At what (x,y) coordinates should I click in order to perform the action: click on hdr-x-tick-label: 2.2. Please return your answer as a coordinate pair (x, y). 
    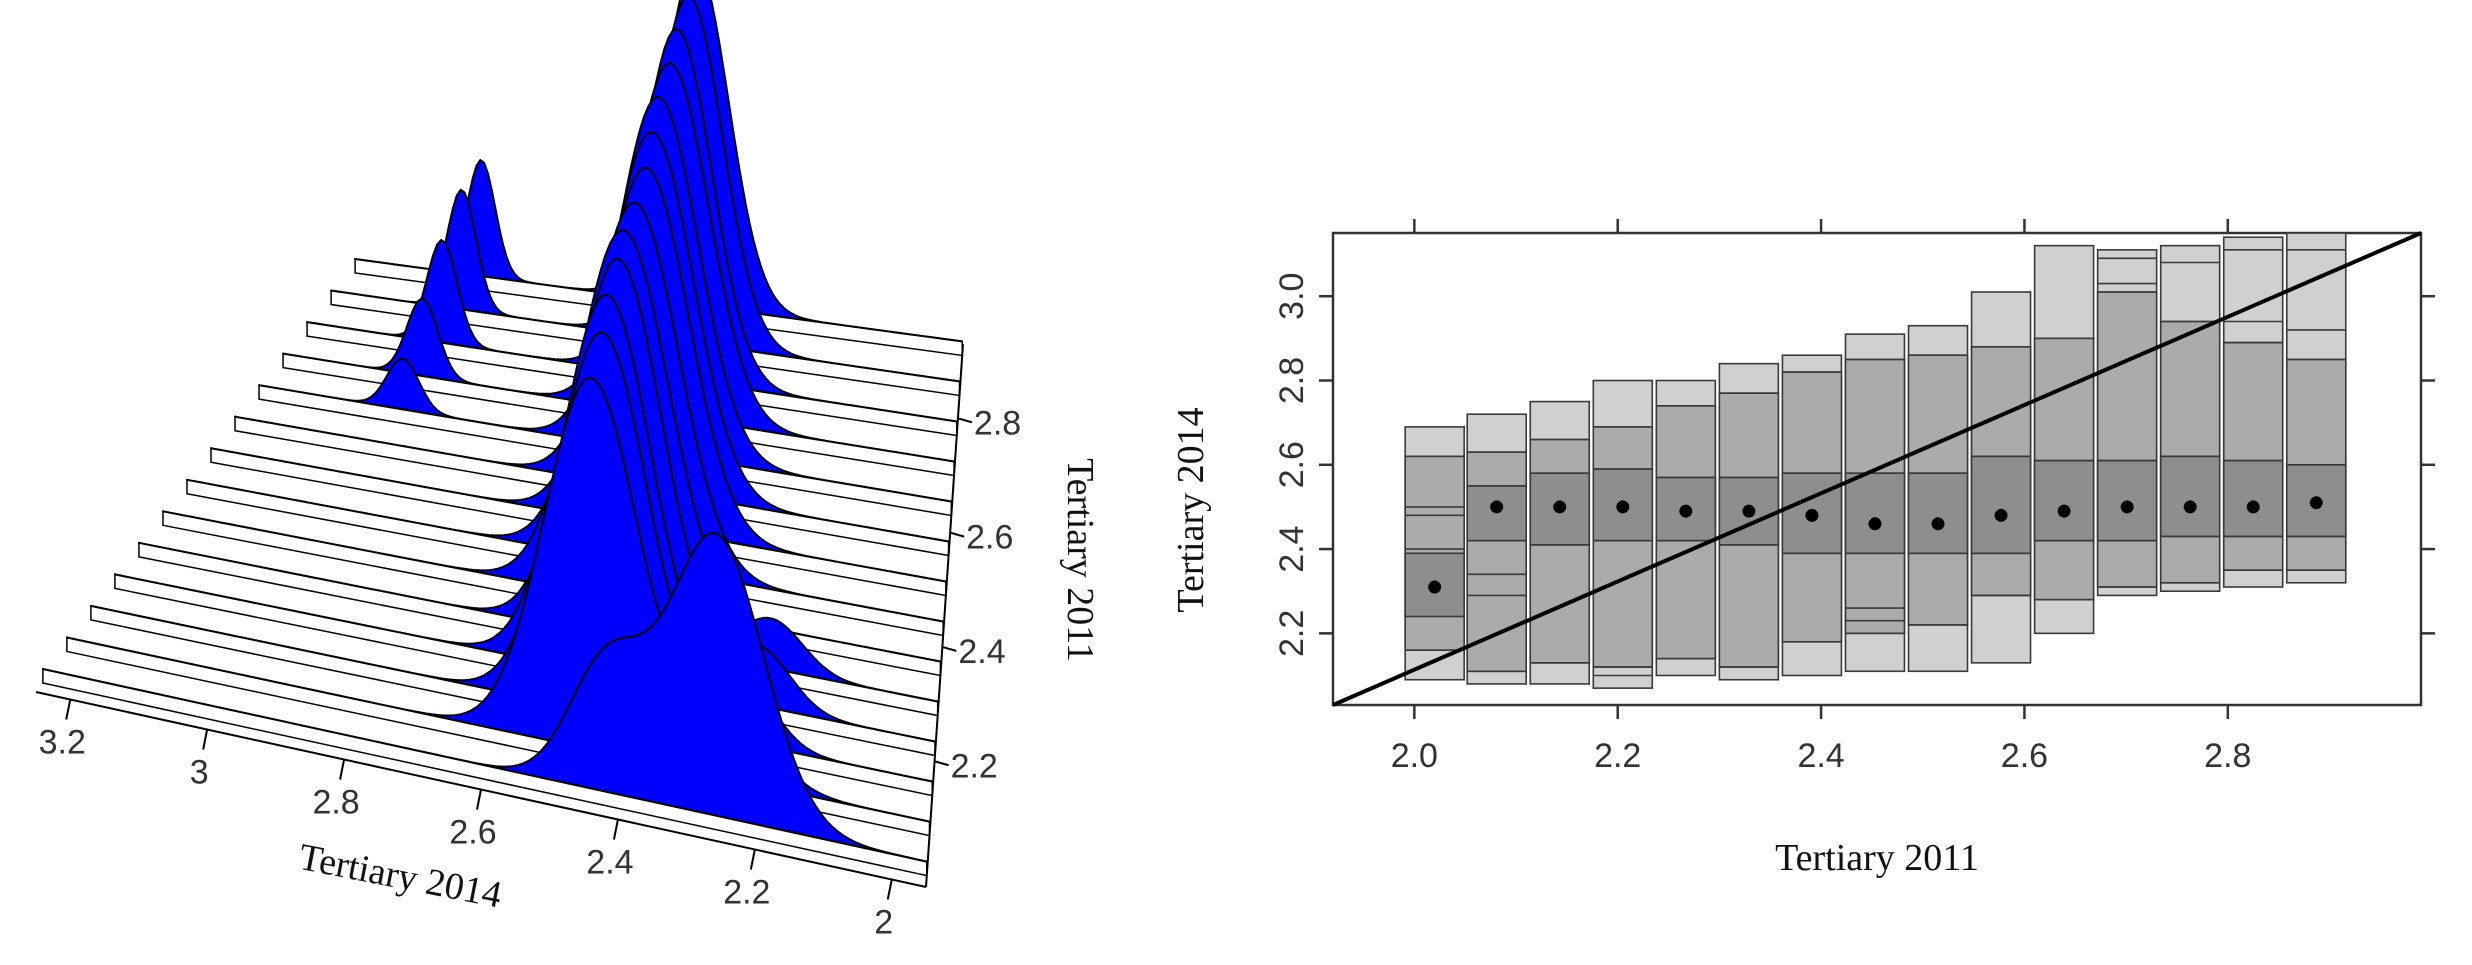
    Looking at the image, I should click on (1617, 756).